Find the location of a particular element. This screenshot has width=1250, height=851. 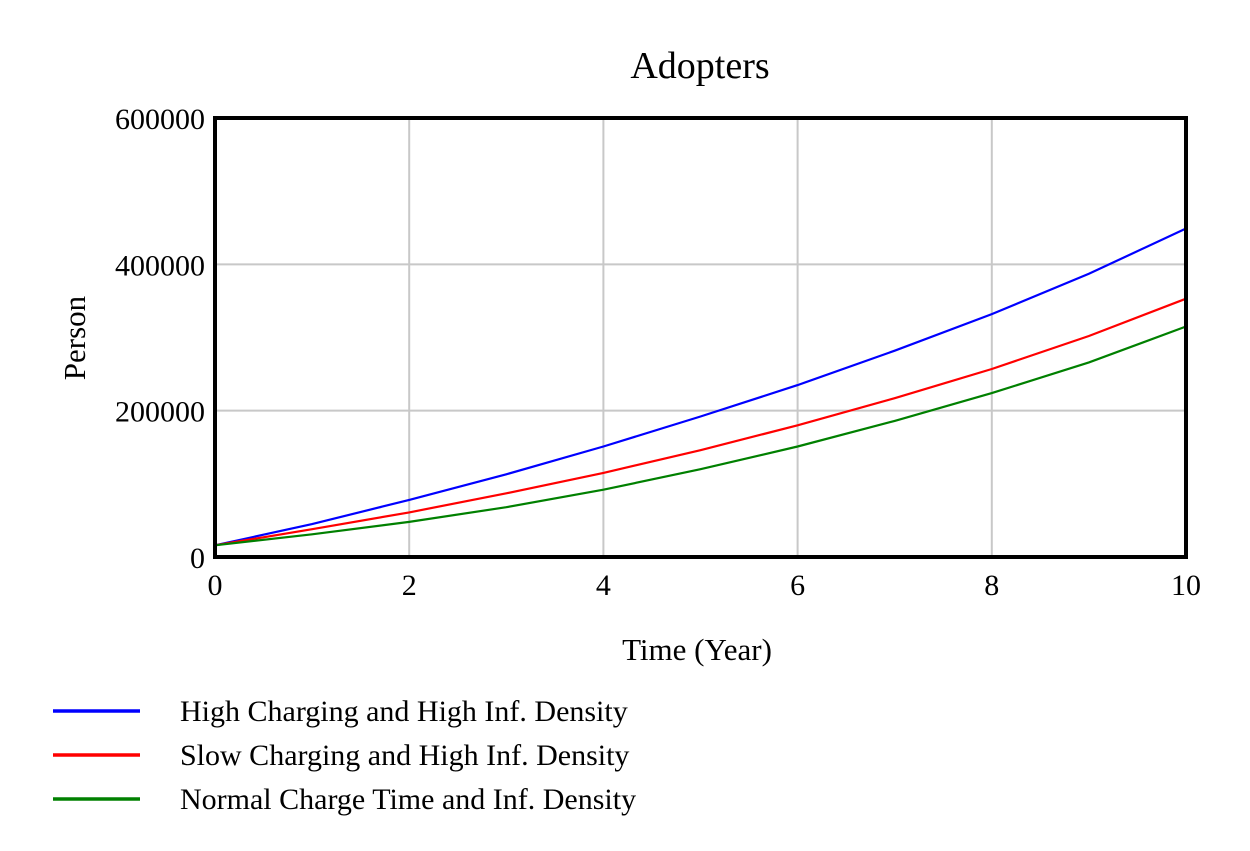

x-tick-label: 2 is located at coordinates (409, 585).